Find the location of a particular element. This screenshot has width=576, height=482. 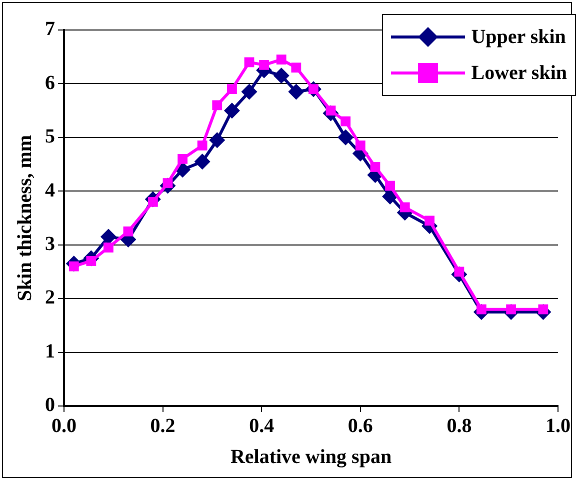

y-tick-label: 1 is located at coordinates (50, 351).